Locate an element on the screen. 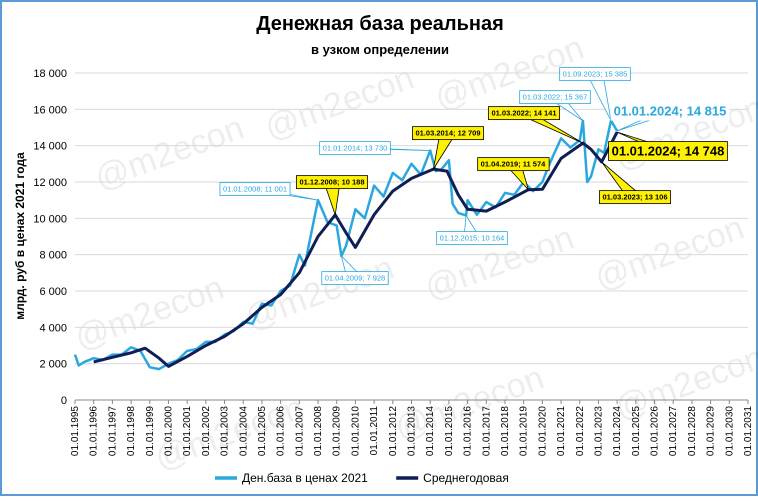  y-tick-label: 12 000 is located at coordinates (50, 183).